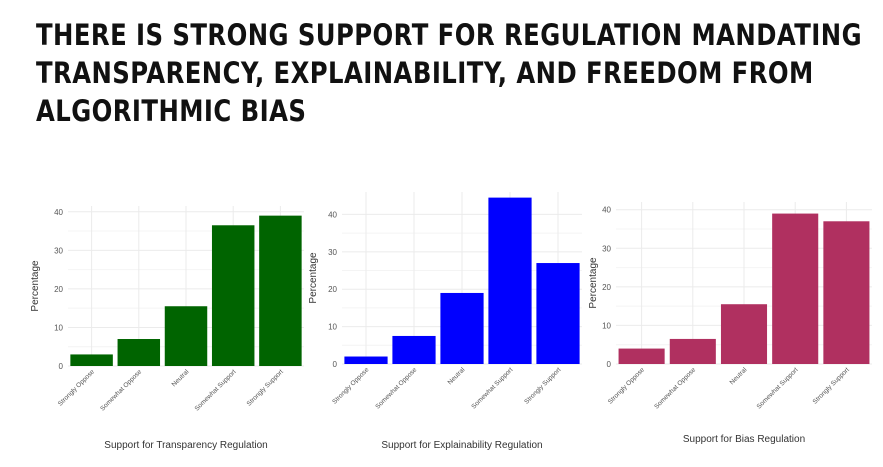 The height and width of the screenshot is (467, 883). I want to click on transparency-y-axis-title: Percentage, so click(35, 286).